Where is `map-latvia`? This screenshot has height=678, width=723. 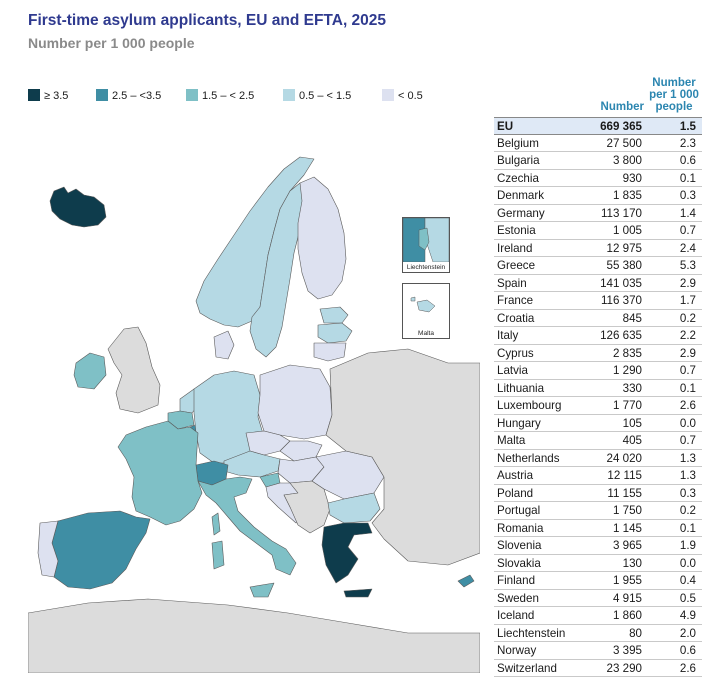
map-latvia is located at coordinates (335, 333).